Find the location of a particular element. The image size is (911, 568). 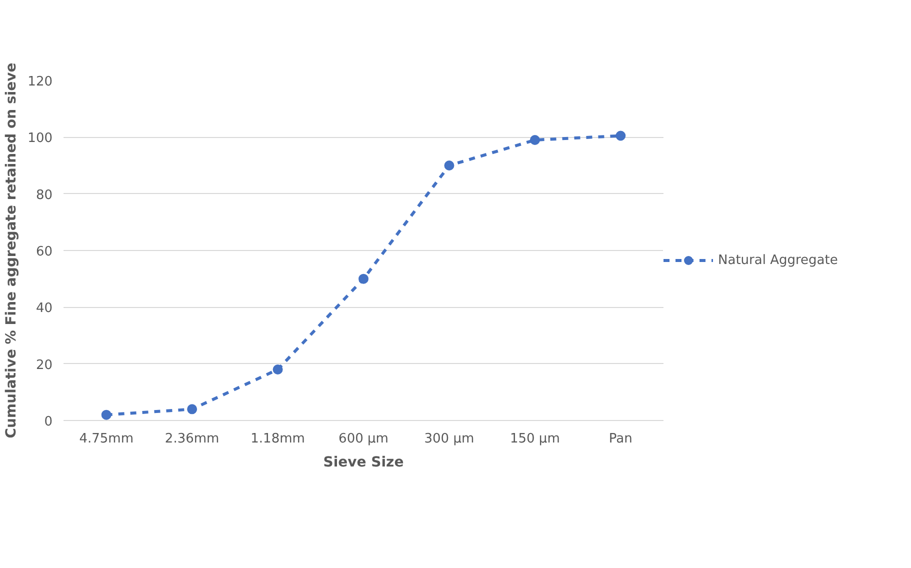

y-axis-title: Cumulative % Fine aggregate retained on sieve is located at coordinates (12, 250).